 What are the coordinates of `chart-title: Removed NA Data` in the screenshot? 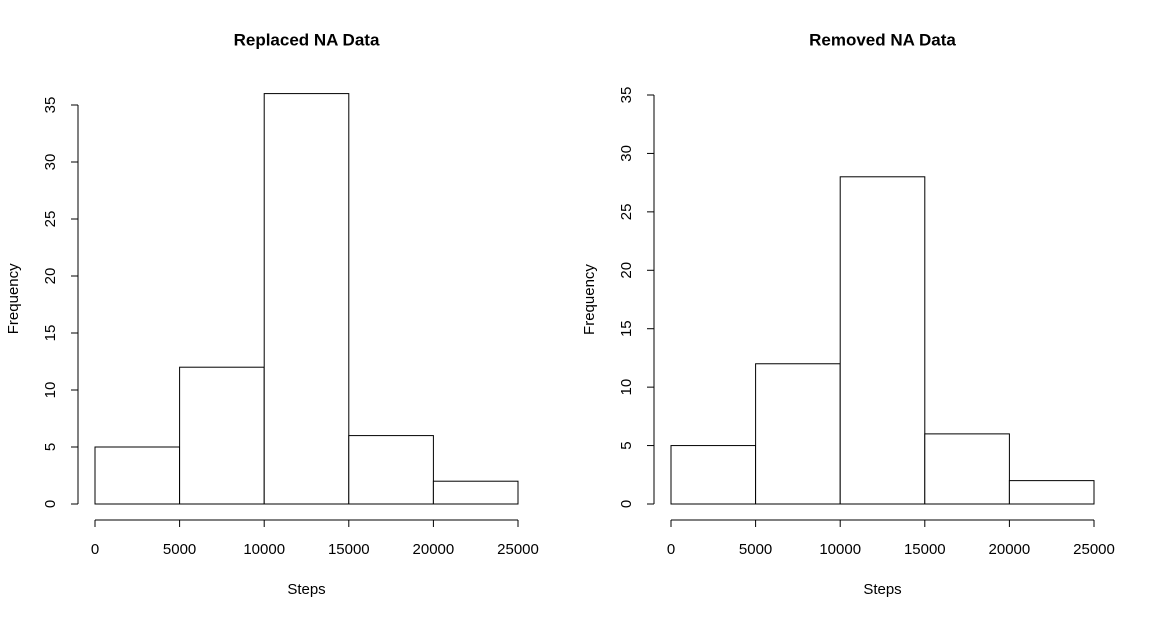 It's located at (882, 39).